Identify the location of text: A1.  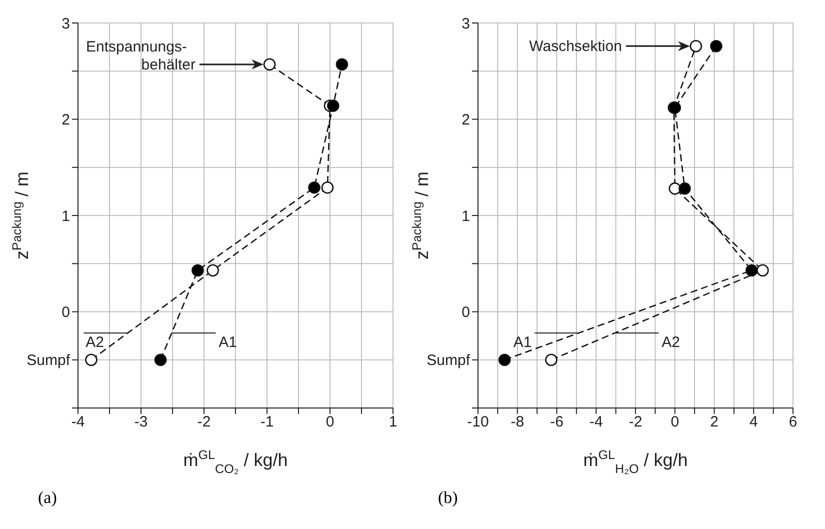
(228, 343).